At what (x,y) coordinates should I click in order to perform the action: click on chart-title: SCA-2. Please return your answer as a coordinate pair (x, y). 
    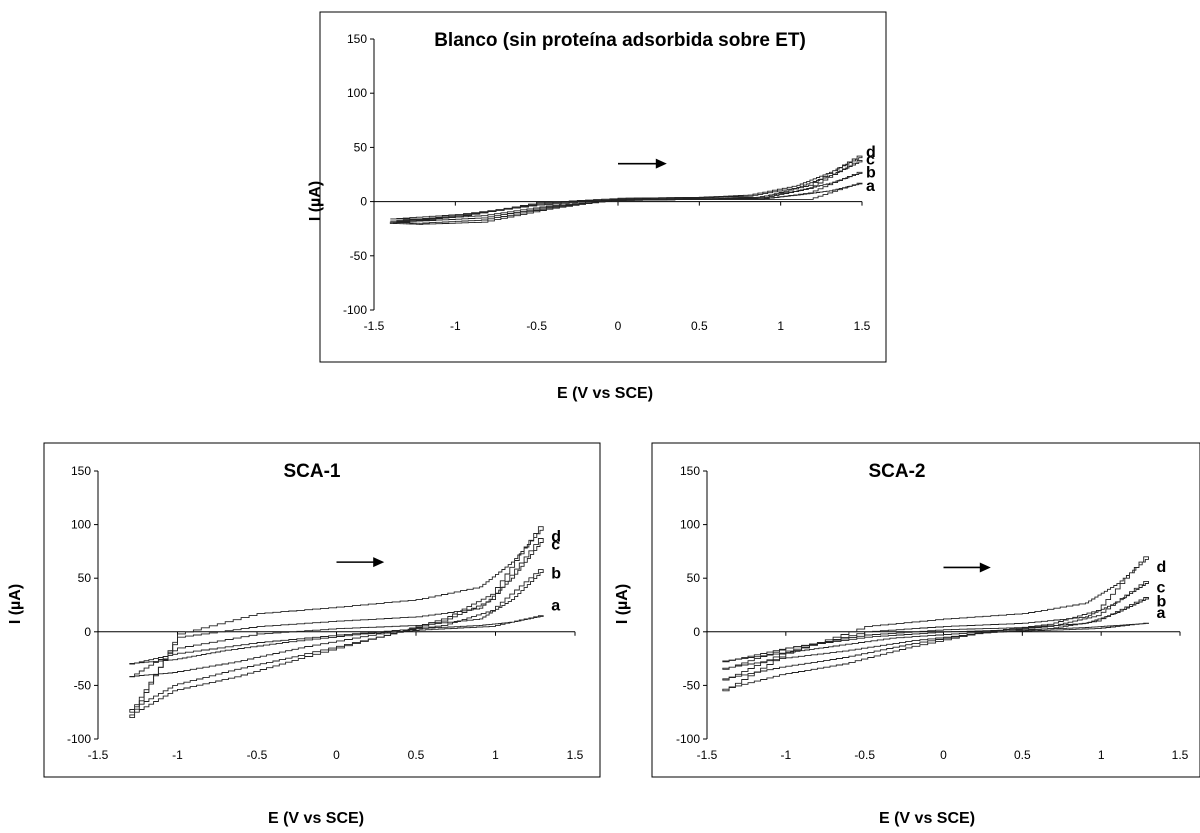
    Looking at the image, I should click on (896, 471).